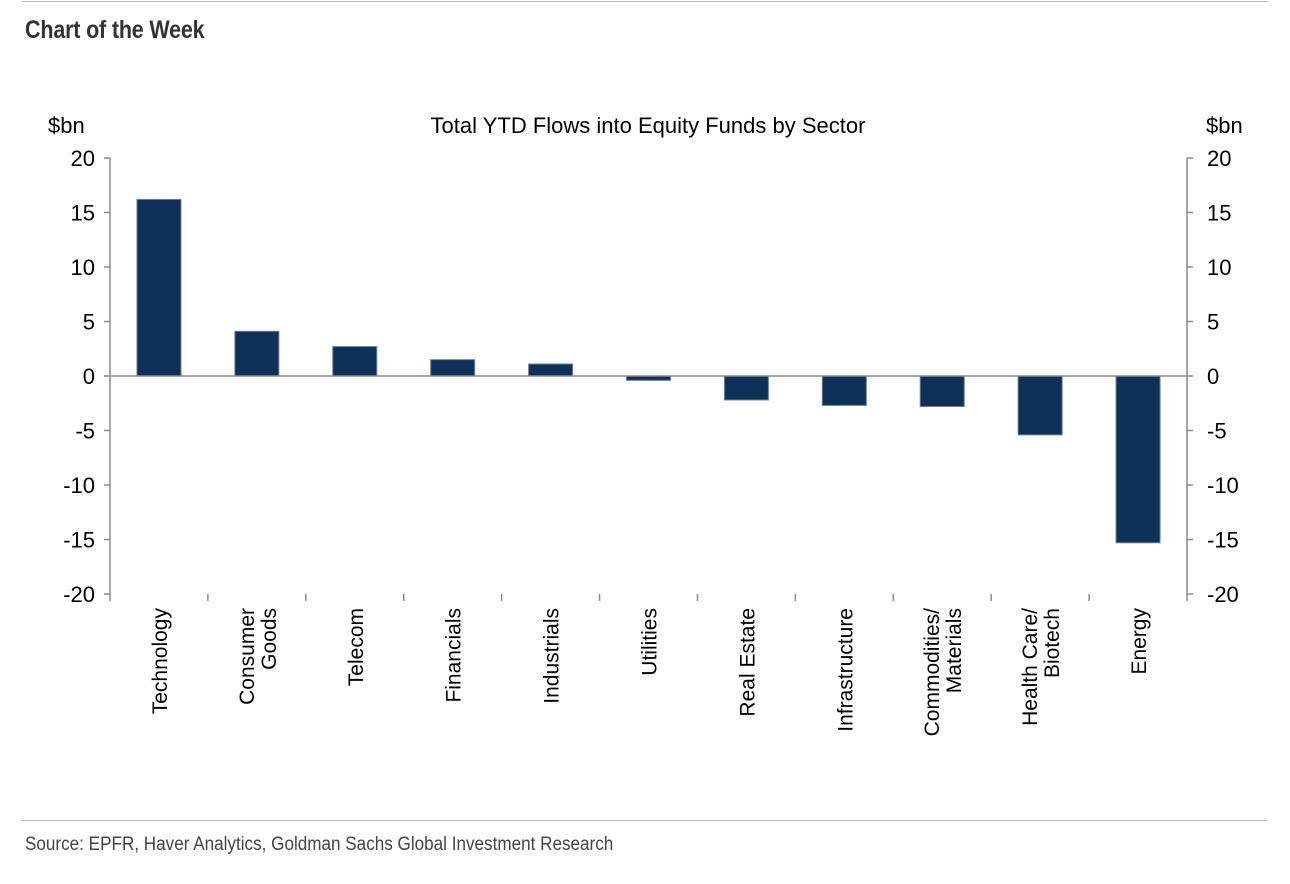 The height and width of the screenshot is (884, 1290). Describe the element at coordinates (1213, 322) in the screenshot. I see `y-tick-label-right: 5` at that location.